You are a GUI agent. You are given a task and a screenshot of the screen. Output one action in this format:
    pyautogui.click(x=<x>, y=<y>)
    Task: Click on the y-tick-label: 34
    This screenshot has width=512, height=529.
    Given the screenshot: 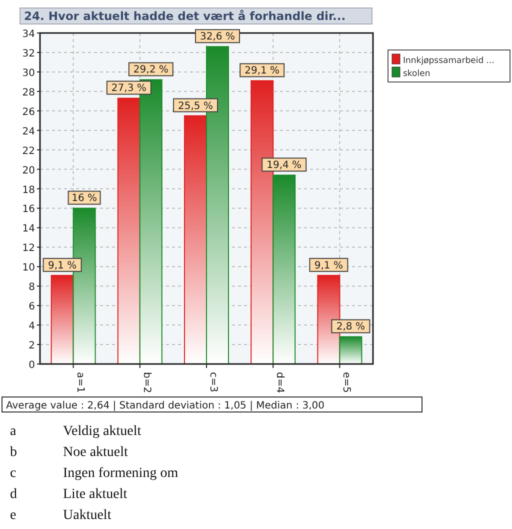 What is the action you would take?
    pyautogui.click(x=28, y=34)
    